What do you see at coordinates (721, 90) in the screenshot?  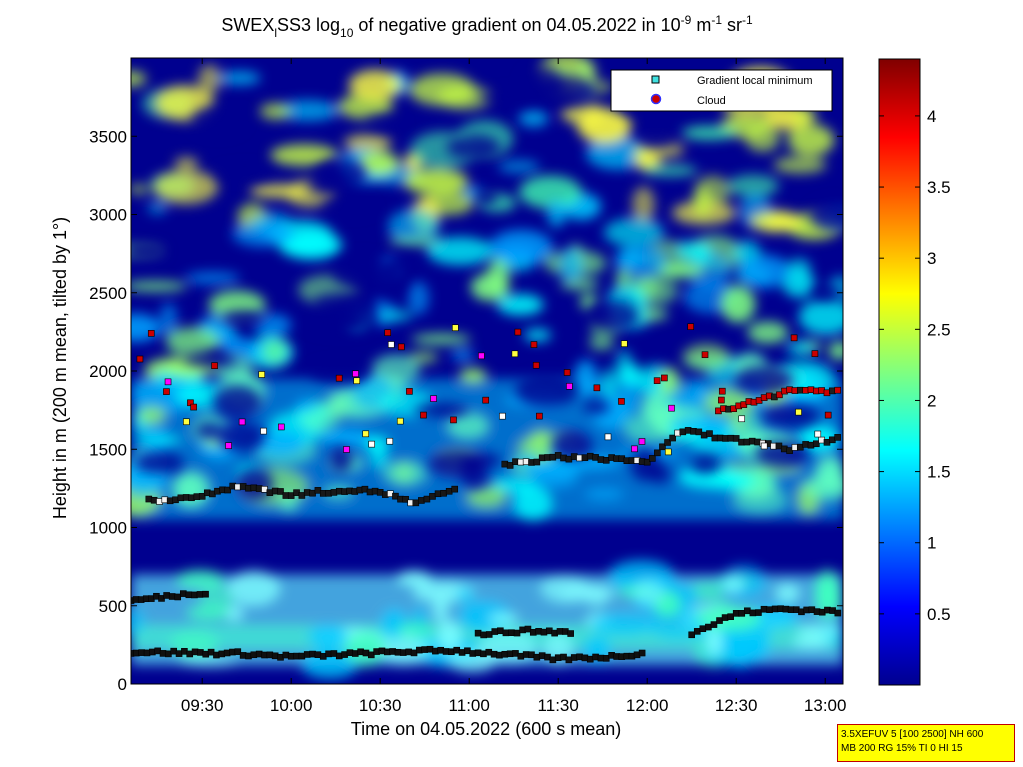 I see `legend: Gradient local minimum Cloud` at bounding box center [721, 90].